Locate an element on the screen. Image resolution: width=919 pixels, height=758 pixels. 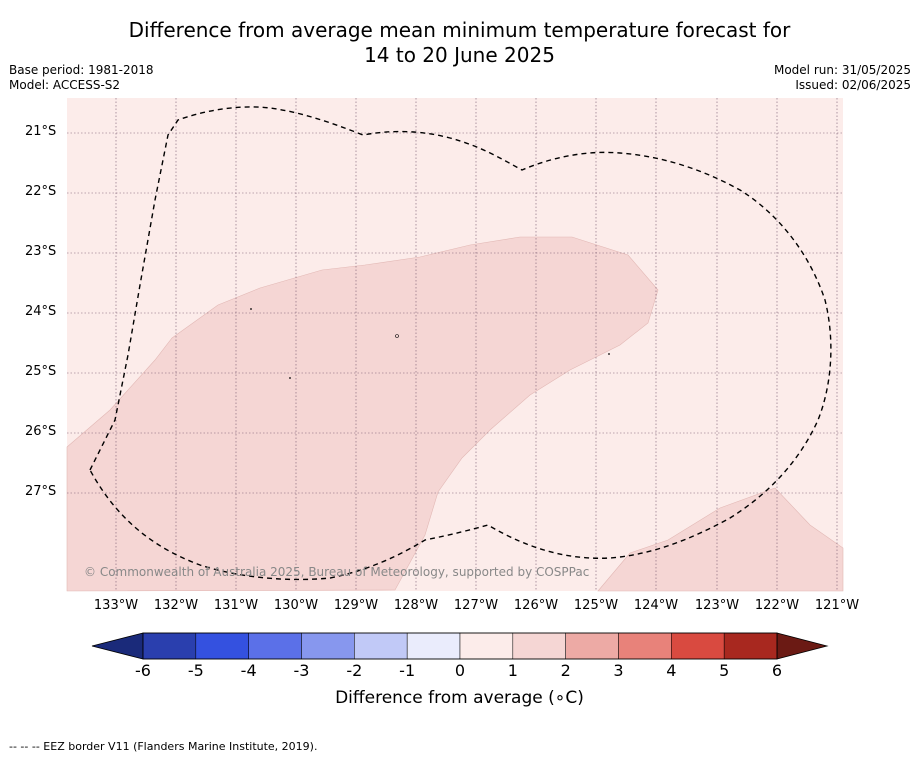
latitude-label: 24°S is located at coordinates (41, 311).